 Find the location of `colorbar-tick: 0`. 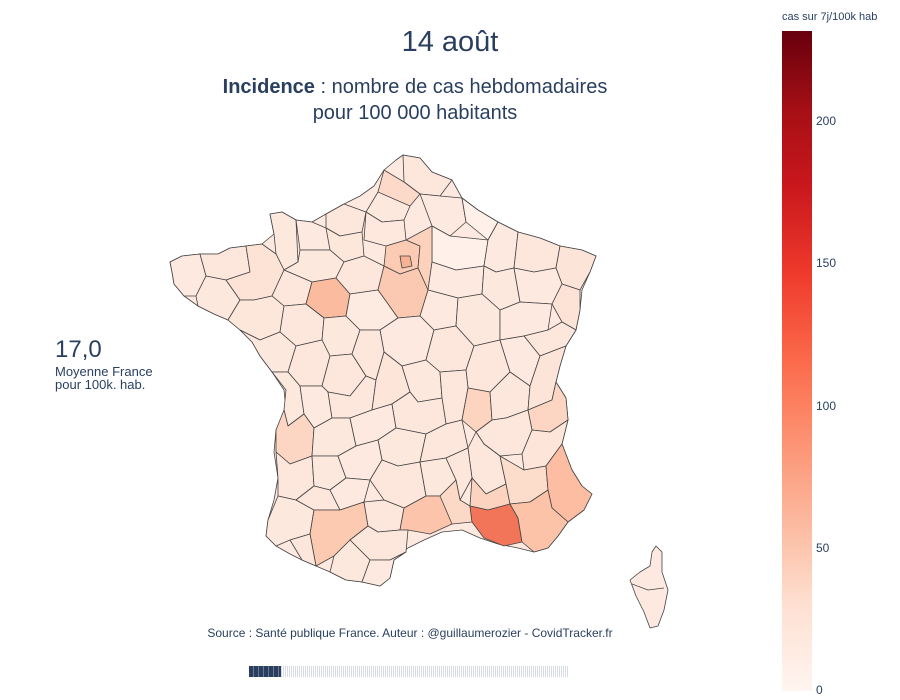

colorbar-tick: 0 is located at coordinates (819, 690).